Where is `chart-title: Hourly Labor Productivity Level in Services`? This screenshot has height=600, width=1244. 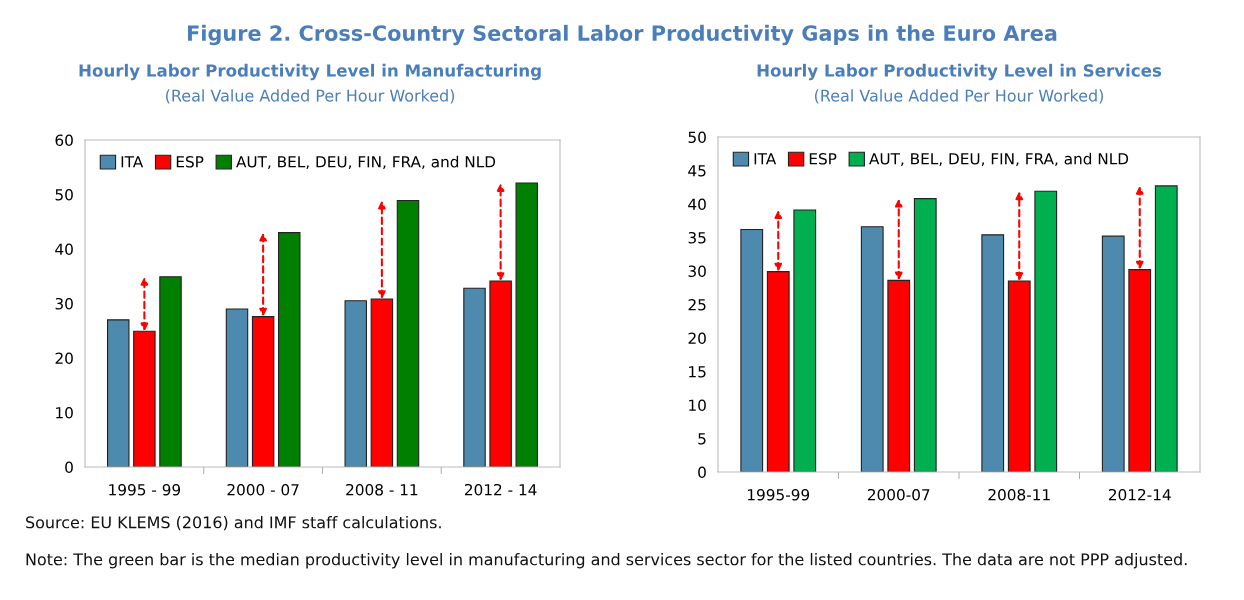 chart-title: Hourly Labor Productivity Level in Services is located at coordinates (959, 72).